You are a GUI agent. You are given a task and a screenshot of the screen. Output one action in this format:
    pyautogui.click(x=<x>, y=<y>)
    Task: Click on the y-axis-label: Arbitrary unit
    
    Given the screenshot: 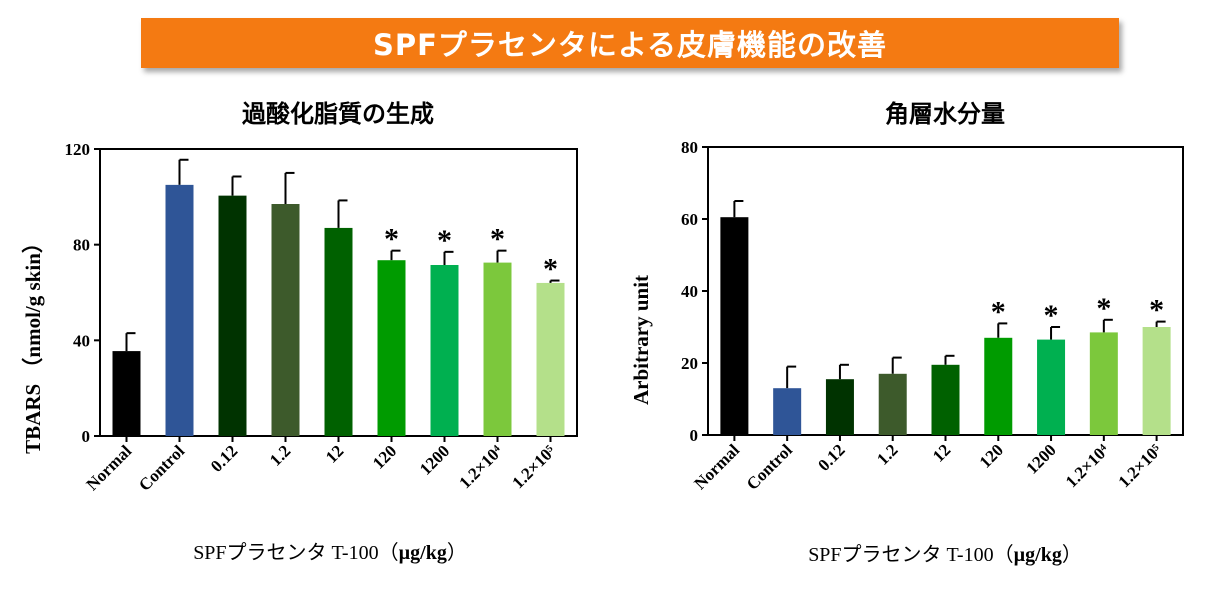 What is the action you would take?
    pyautogui.click(x=641, y=340)
    